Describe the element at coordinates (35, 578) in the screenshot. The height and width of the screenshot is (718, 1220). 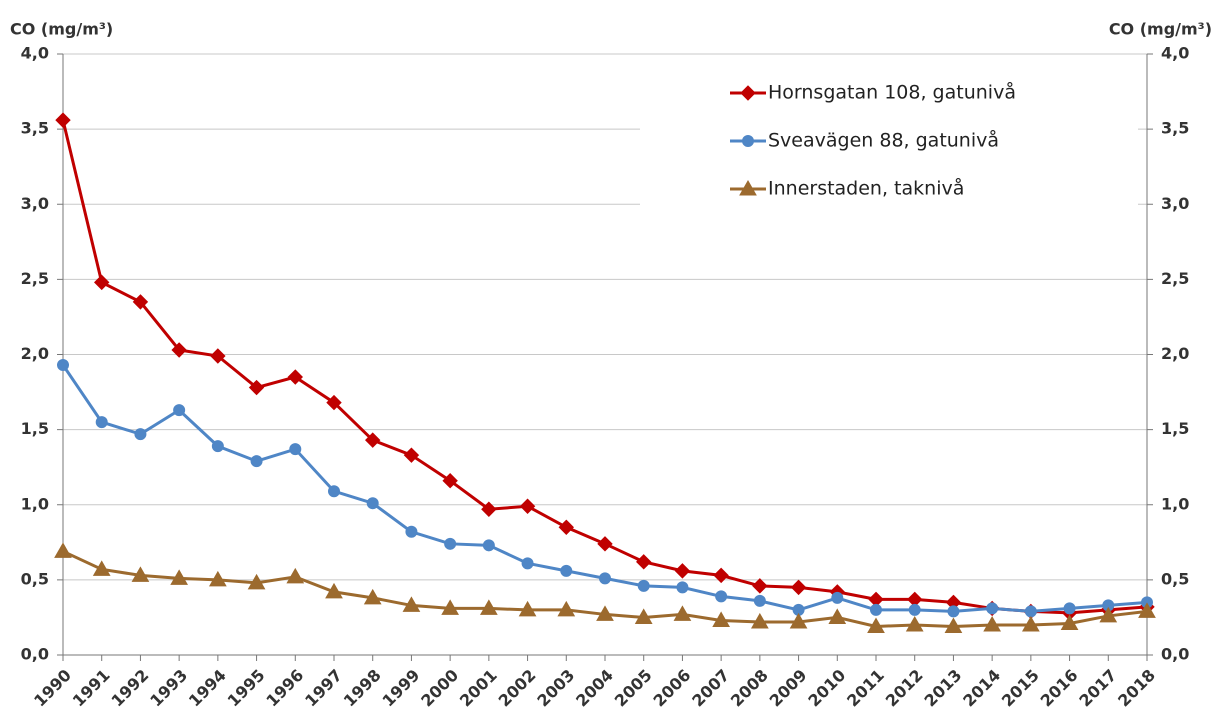
I see `y-tick-label: 0,5` at that location.